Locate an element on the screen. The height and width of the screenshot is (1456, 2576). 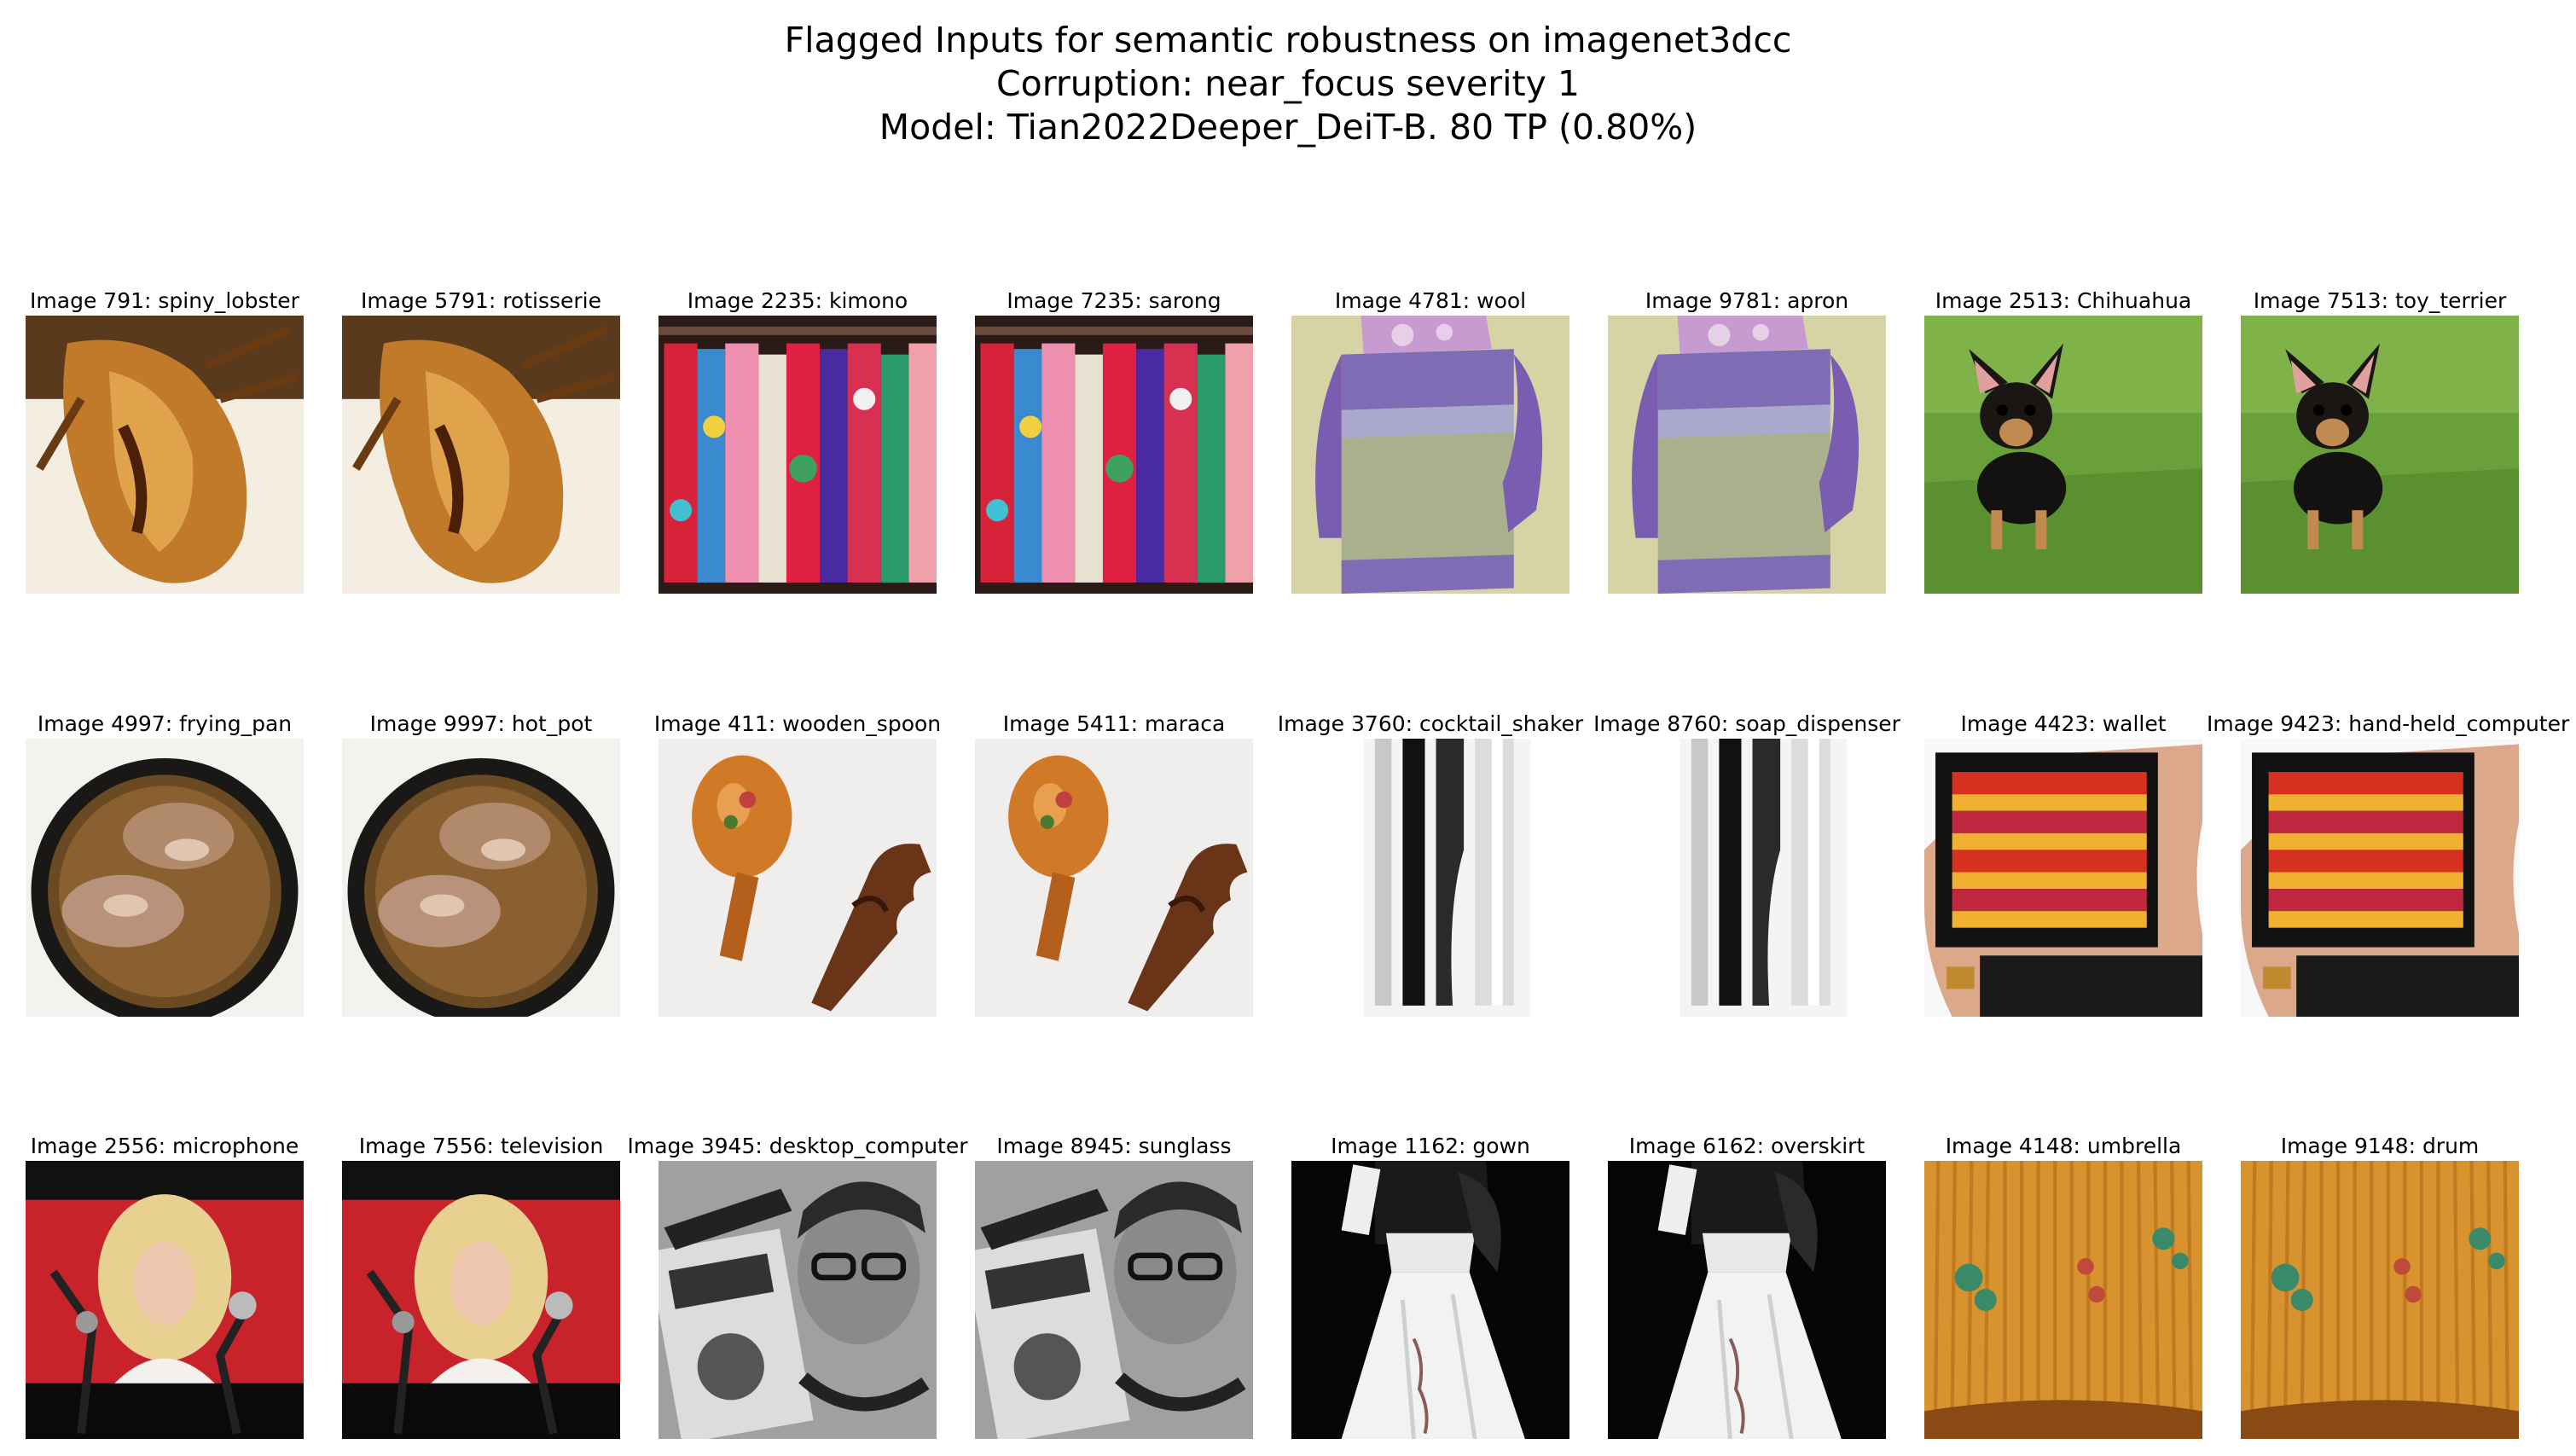
image-caption: Image 411: wooden_spoon is located at coordinates (797, 723).